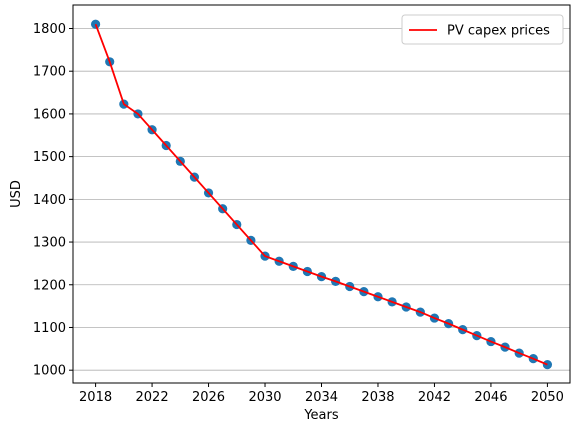 The height and width of the screenshot is (432, 580). I want to click on y-tick-label: 1600, so click(49, 114).